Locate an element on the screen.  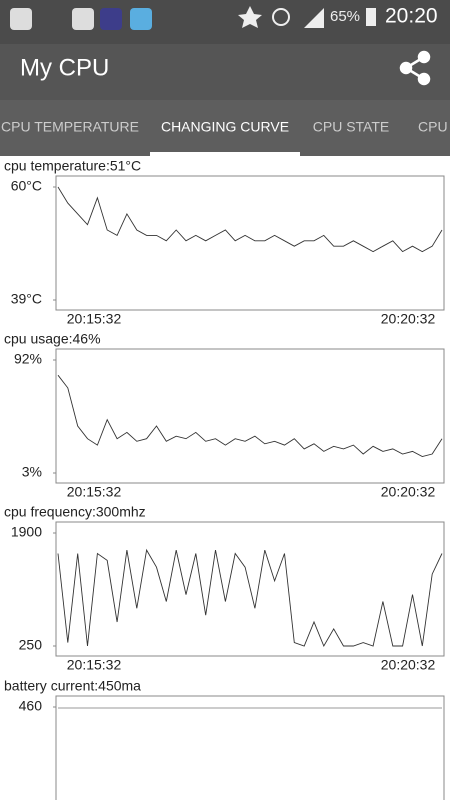
y-tick-label: 92% is located at coordinates (28, 359).